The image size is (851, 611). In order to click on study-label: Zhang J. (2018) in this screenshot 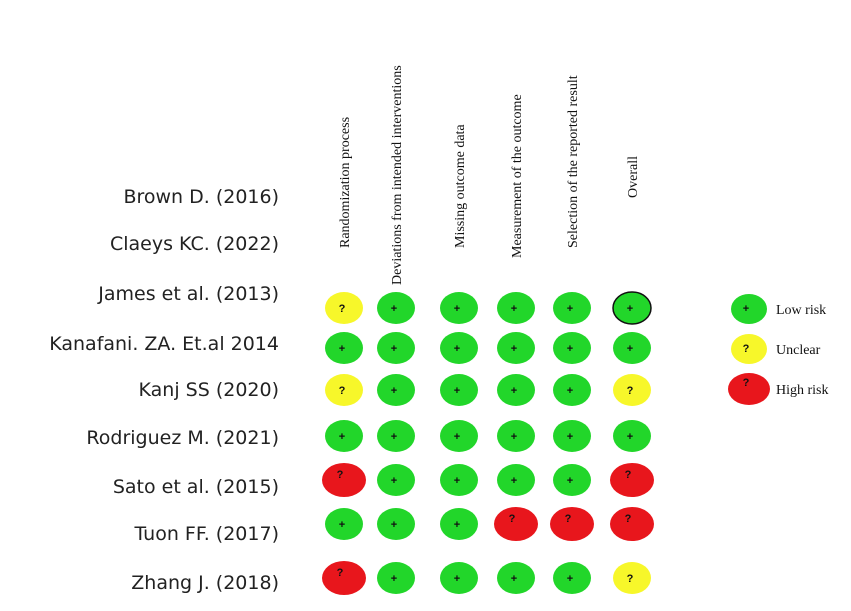, I will do `click(205, 583)`.